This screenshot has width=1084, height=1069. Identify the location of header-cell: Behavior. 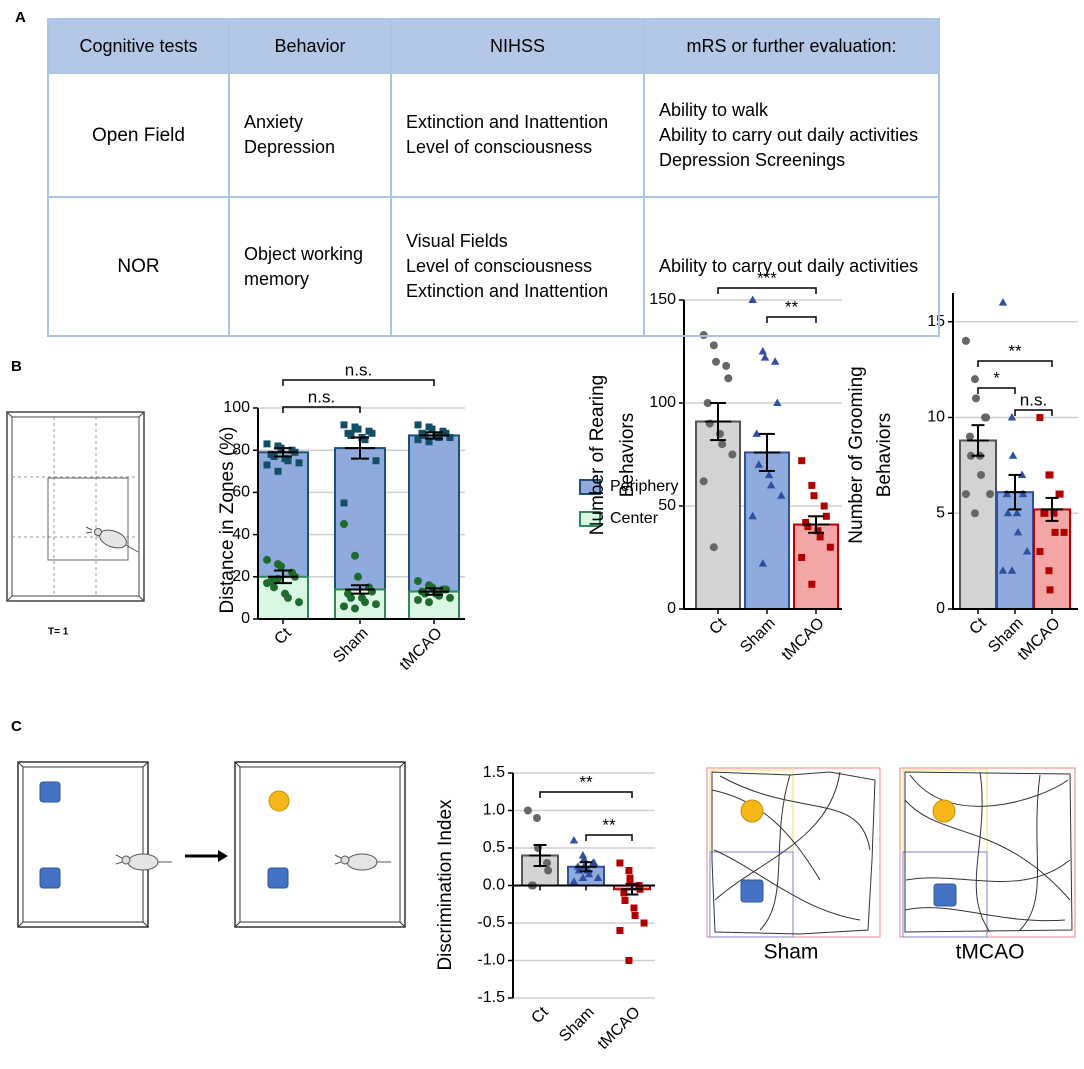
(310, 46).